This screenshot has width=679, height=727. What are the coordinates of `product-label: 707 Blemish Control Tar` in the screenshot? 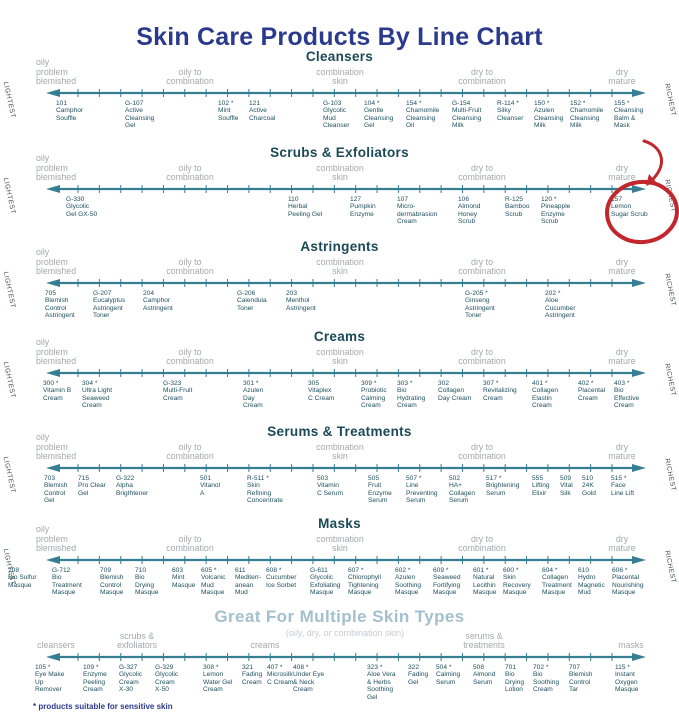 It's located at (581, 679).